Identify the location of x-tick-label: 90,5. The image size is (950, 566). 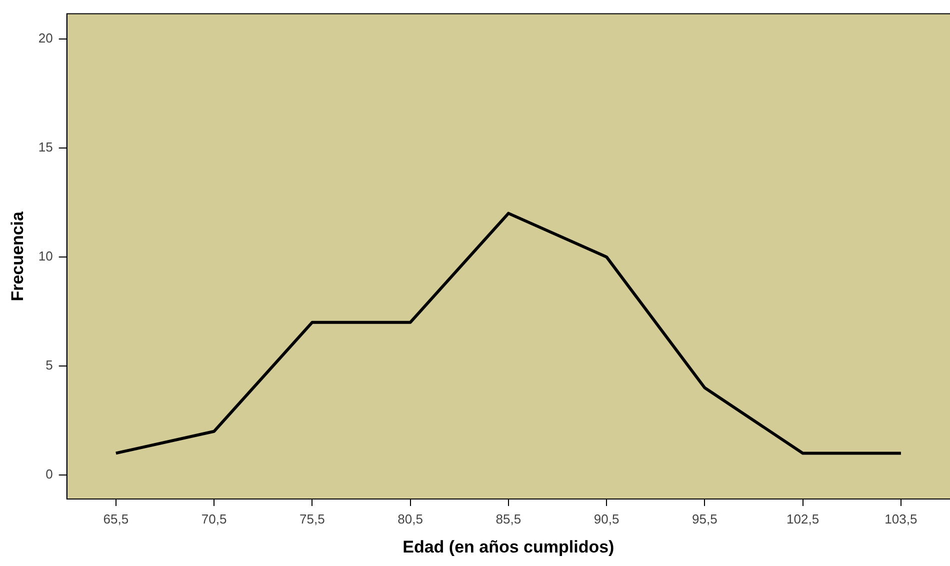
(607, 518).